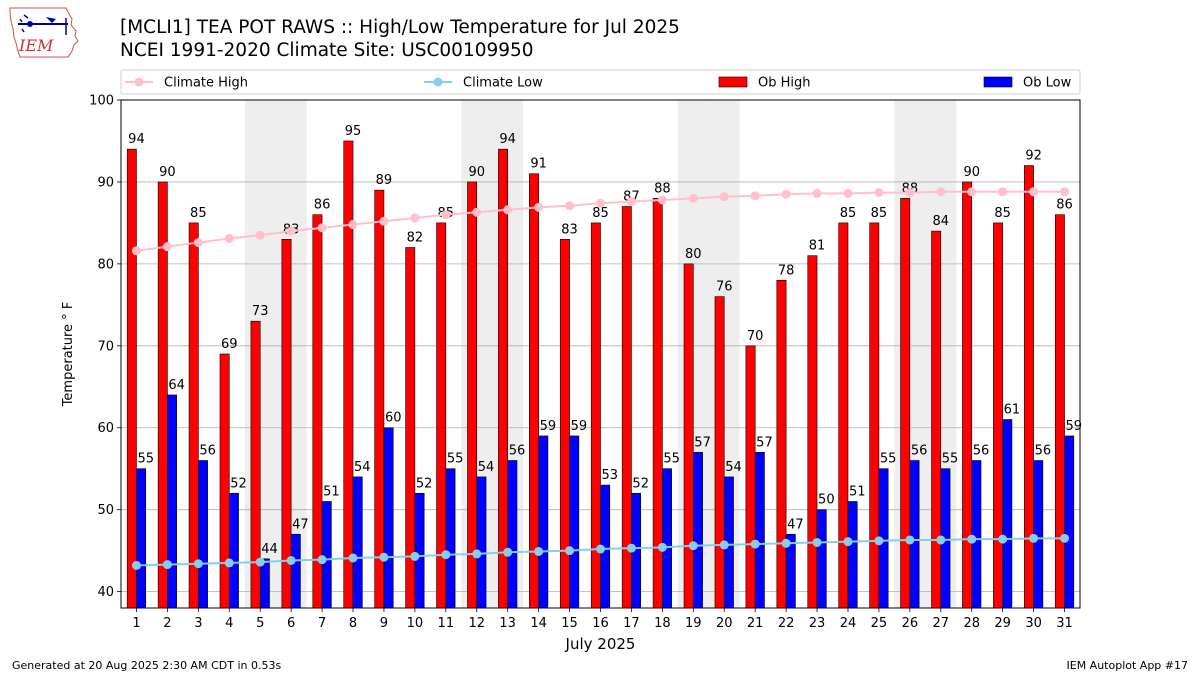 This screenshot has width=1200, height=675. I want to click on svg-text: IEM, so click(36, 45).